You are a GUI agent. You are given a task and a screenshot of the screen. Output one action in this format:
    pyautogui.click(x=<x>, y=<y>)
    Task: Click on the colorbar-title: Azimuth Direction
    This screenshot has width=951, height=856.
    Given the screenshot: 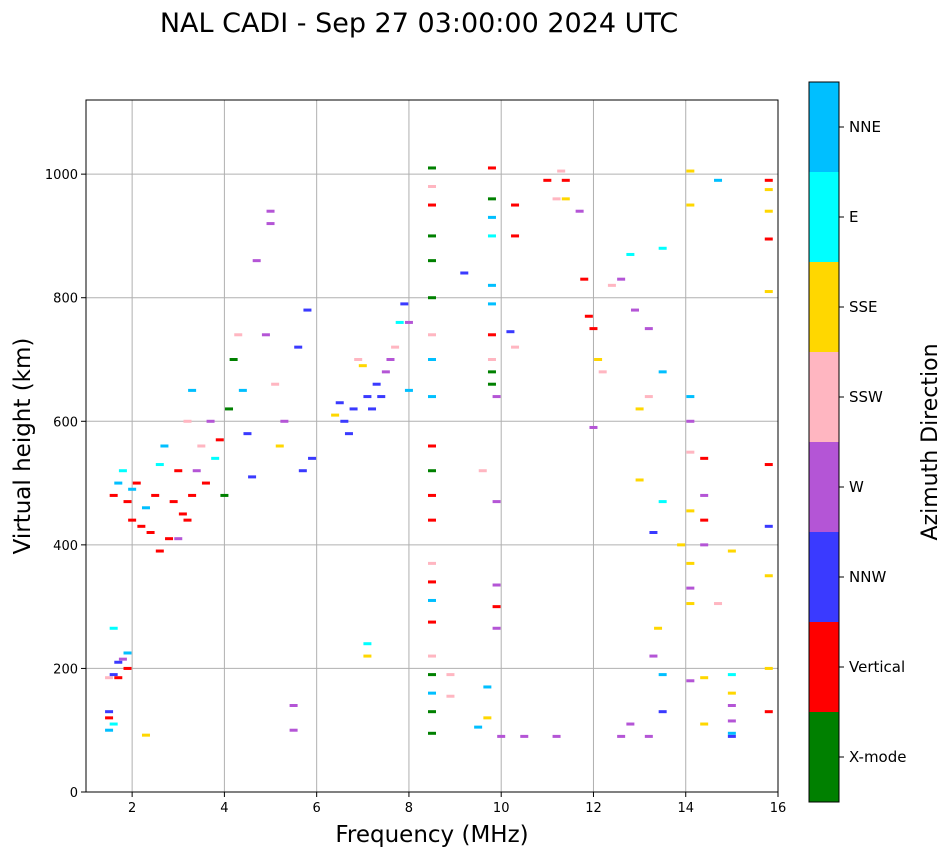 What is the action you would take?
    pyautogui.click(x=930, y=441)
    